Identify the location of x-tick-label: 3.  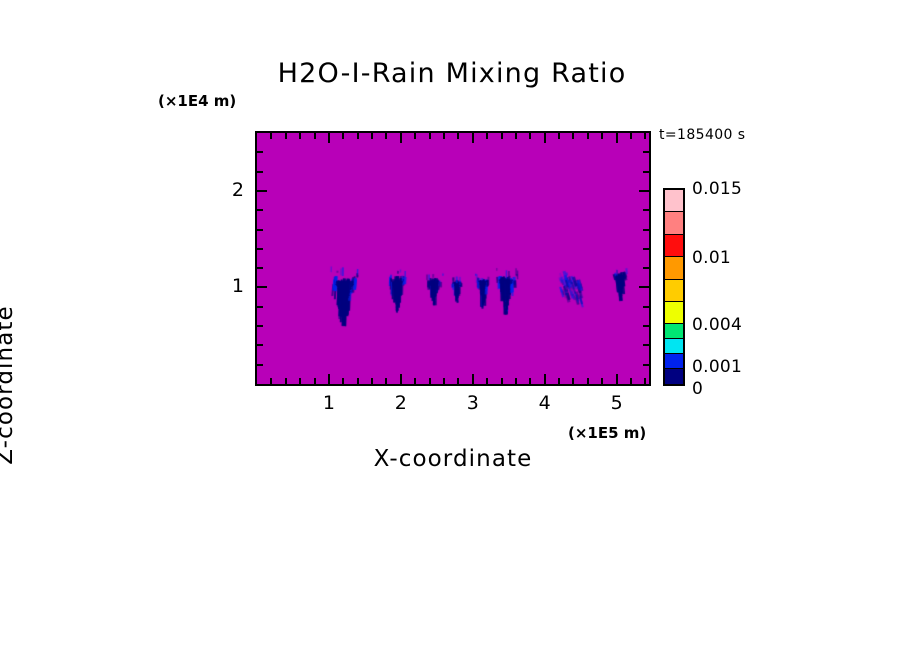
(472, 403).